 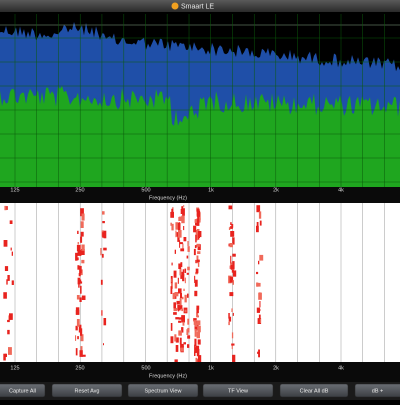 I want to click on button-label: Capture All, so click(x=22, y=391).